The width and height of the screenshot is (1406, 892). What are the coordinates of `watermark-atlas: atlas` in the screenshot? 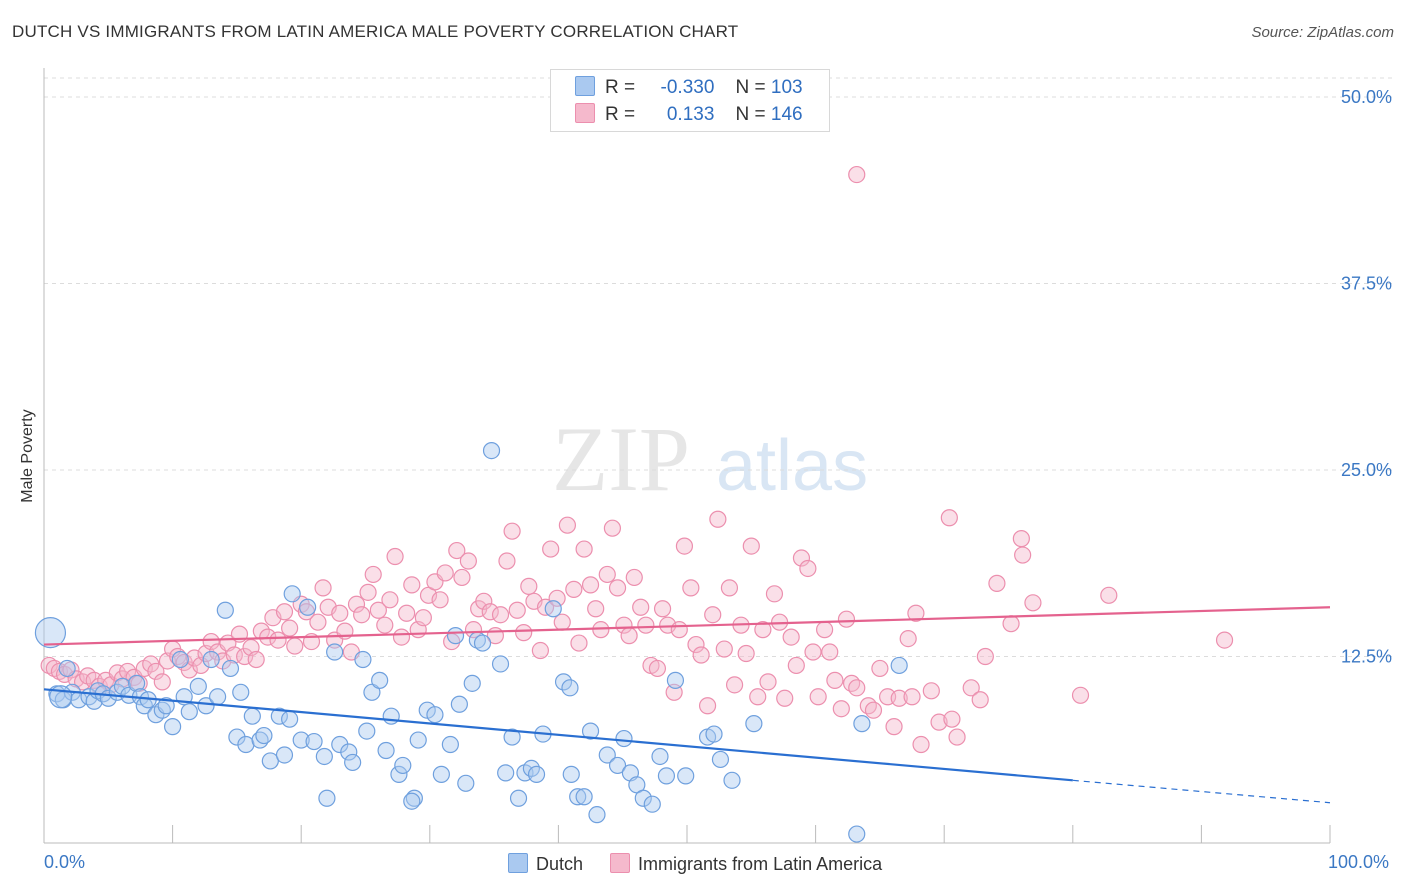 It's located at (792, 466).